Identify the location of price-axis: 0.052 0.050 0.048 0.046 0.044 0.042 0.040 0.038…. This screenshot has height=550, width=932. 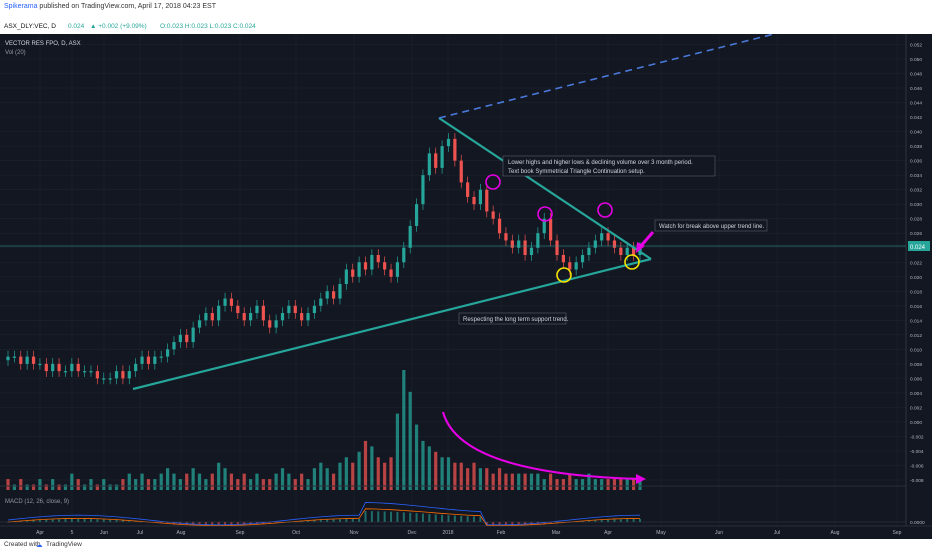
(918, 286).